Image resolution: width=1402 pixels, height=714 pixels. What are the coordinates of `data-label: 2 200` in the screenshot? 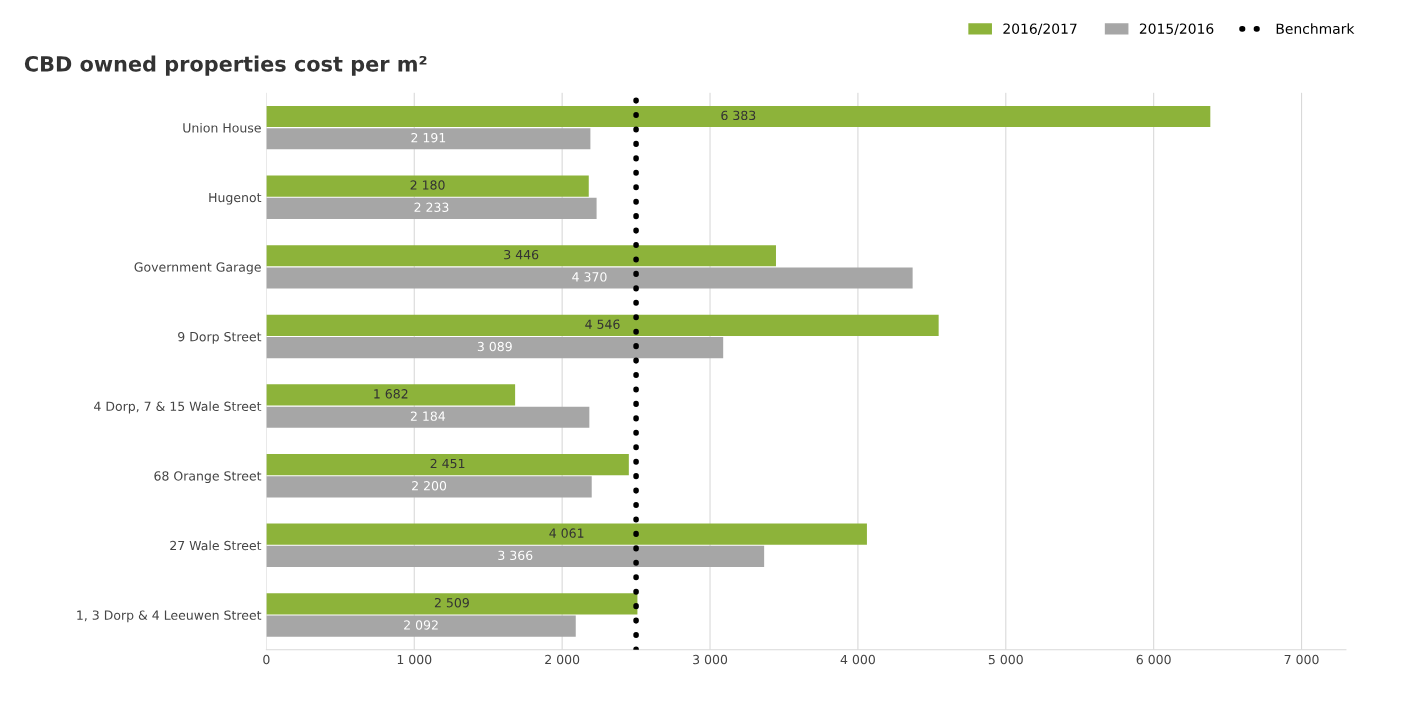 It's located at (429, 486).